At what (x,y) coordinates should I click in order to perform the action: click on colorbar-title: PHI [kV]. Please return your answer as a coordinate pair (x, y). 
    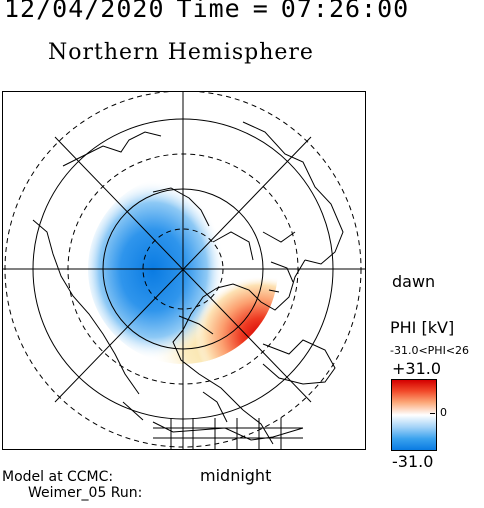
    Looking at the image, I should click on (422, 327).